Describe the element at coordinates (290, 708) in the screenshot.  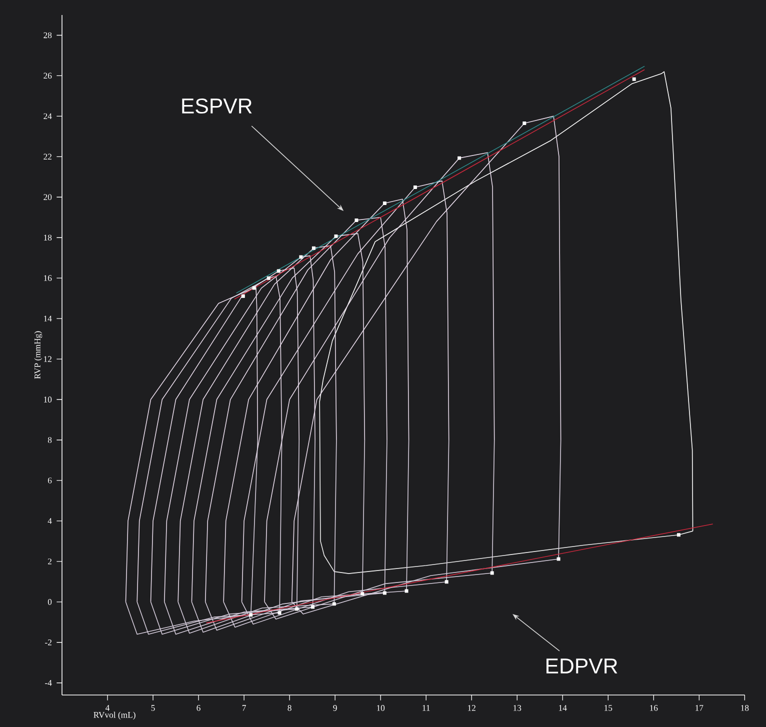
I see `x-tick-label: 8` at that location.